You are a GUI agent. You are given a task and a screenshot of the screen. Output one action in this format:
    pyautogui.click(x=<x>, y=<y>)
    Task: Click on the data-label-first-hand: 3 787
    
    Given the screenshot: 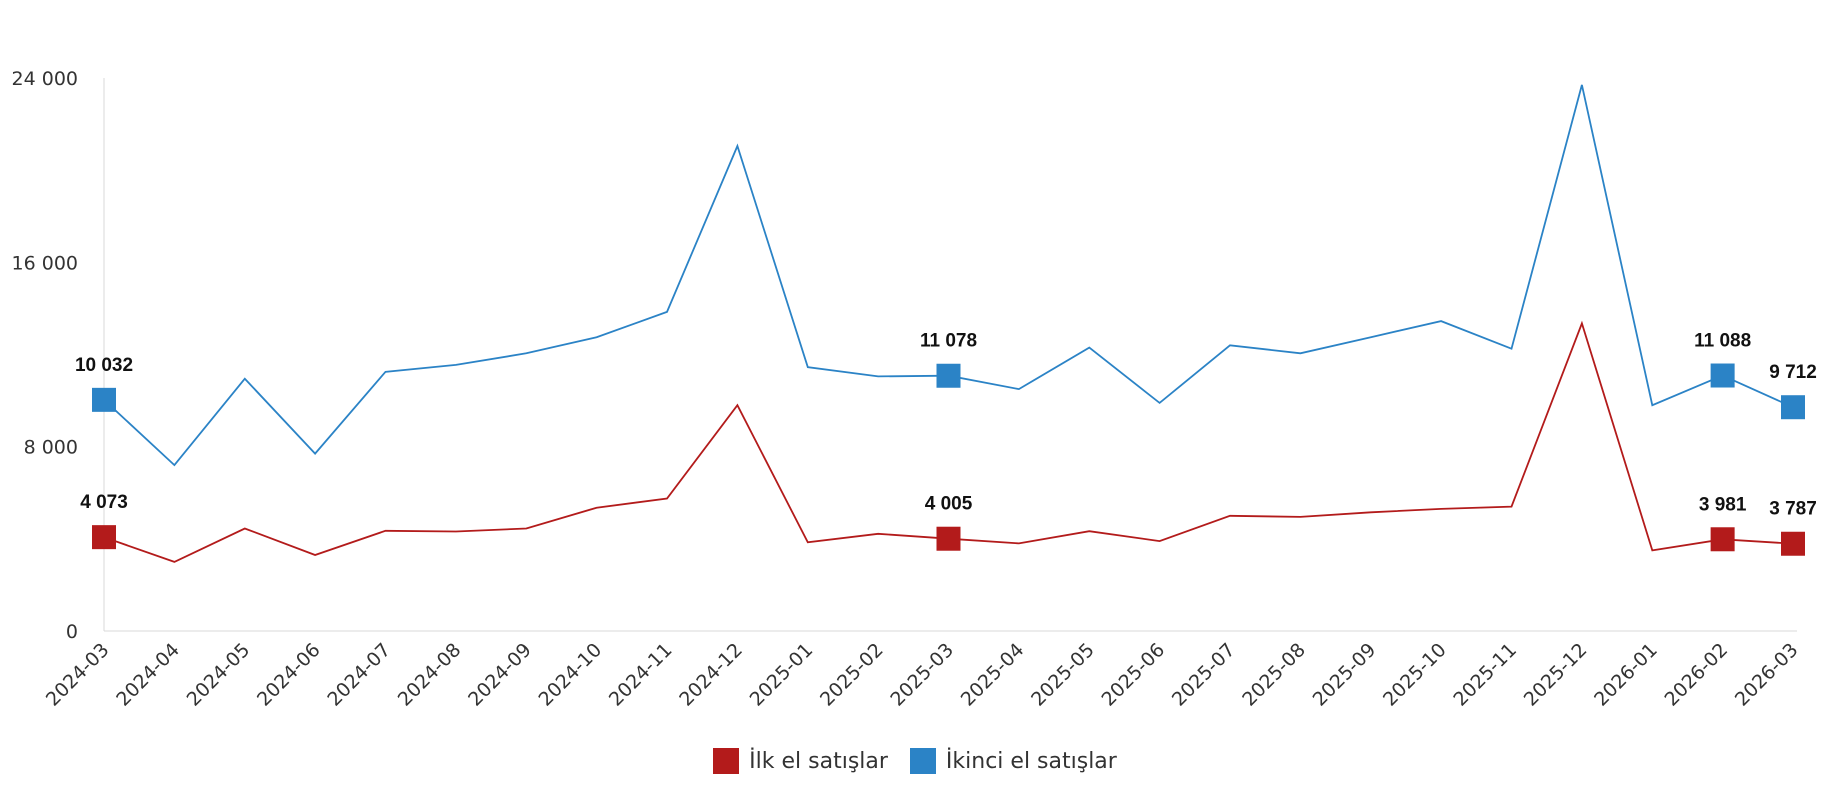 What is the action you would take?
    pyautogui.click(x=1793, y=509)
    